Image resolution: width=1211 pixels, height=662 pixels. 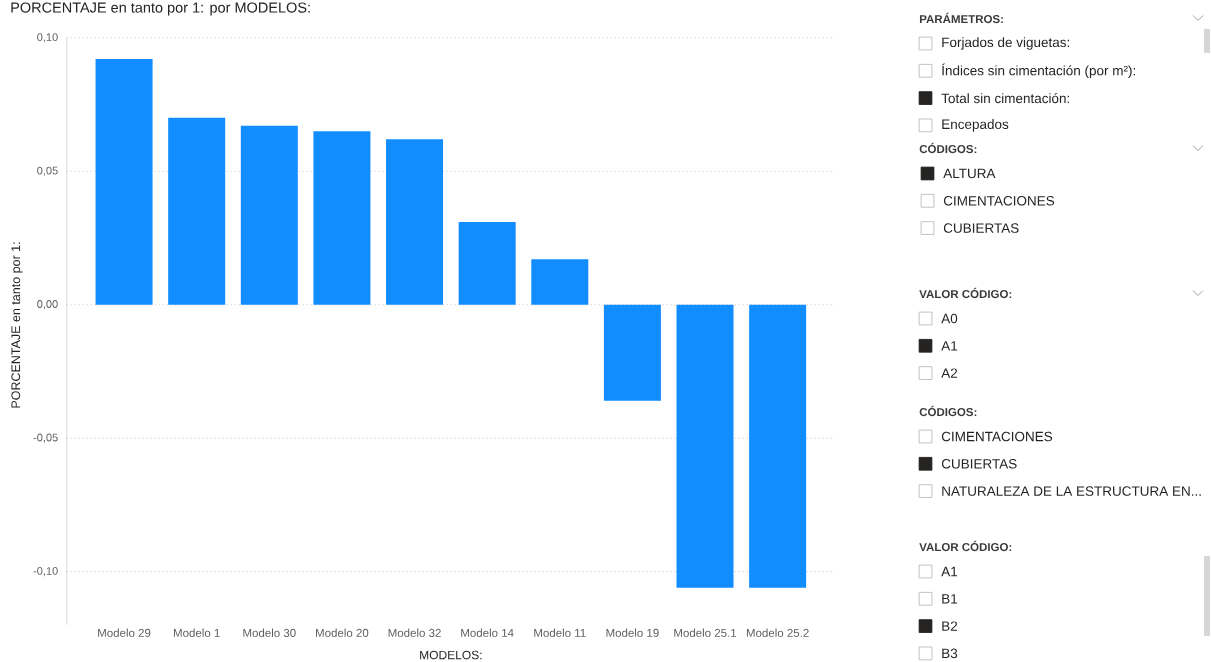 What do you see at coordinates (969, 173) in the screenshot?
I see `text: ALTURA` at bounding box center [969, 173].